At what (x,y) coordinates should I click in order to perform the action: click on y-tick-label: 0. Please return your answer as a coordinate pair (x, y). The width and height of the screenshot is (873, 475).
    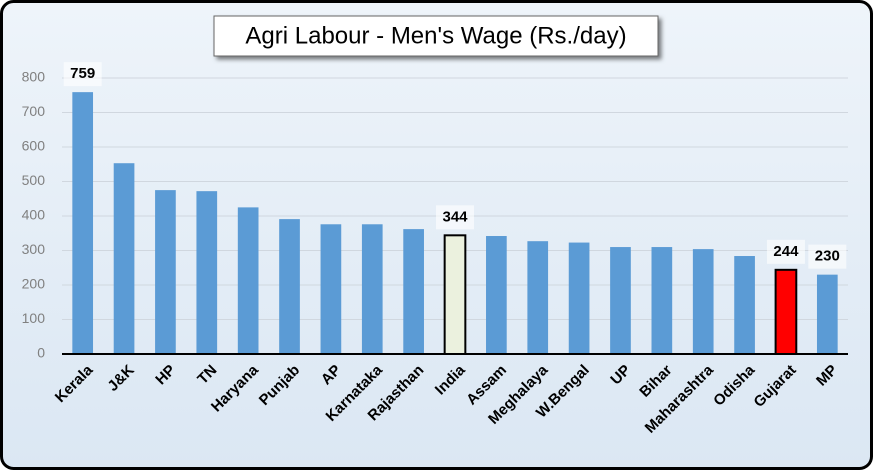
    Looking at the image, I should click on (41, 353).